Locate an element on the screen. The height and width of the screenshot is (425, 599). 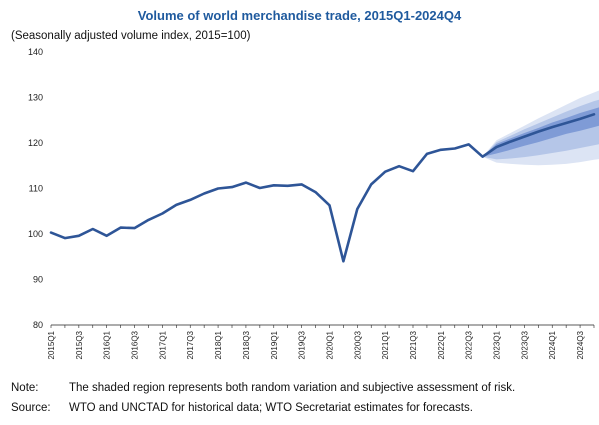
y-tick-label: 90 is located at coordinates (38, 280).